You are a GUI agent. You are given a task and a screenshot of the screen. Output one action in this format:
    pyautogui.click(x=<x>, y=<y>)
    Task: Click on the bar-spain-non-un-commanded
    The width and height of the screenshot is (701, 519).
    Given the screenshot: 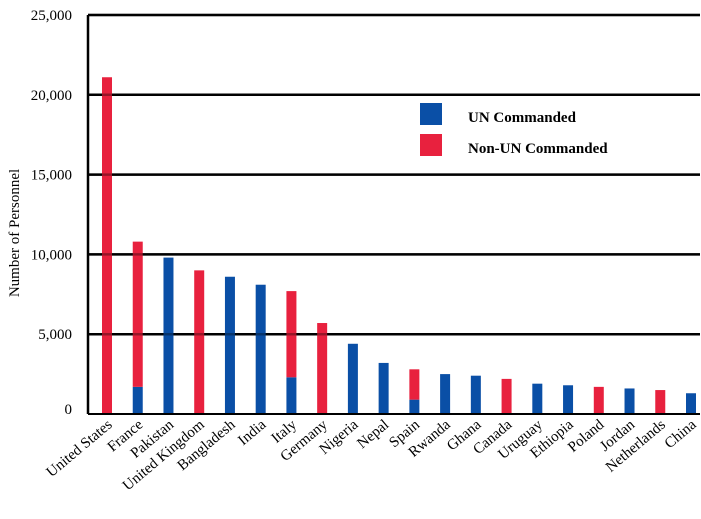 What is the action you would take?
    pyautogui.click(x=414, y=384)
    